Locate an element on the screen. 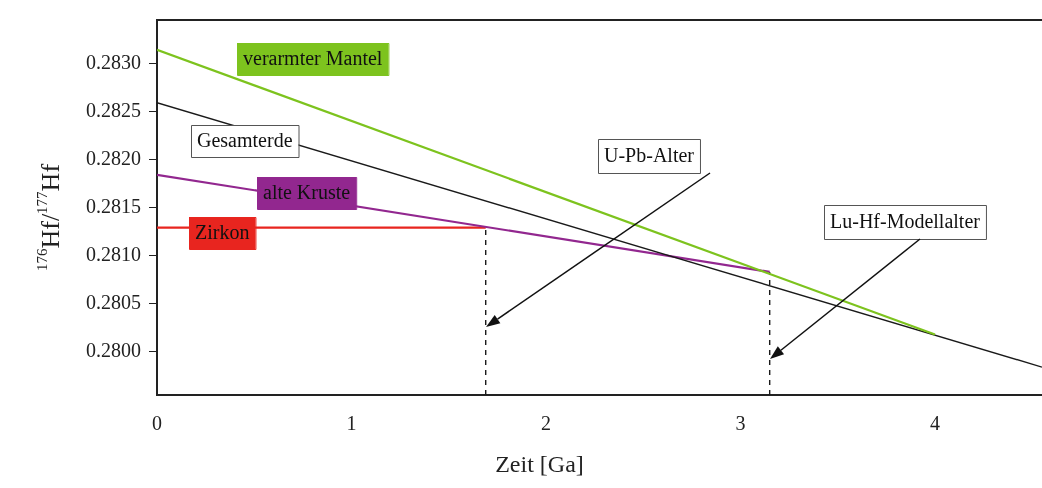 This screenshot has height=488, width=1042. y-tick-label: 0.2830 is located at coordinates (113, 61).